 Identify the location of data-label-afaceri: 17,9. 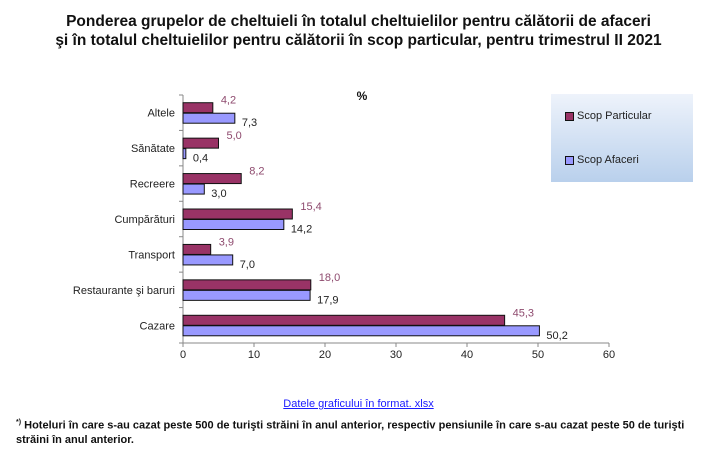
(327, 300).